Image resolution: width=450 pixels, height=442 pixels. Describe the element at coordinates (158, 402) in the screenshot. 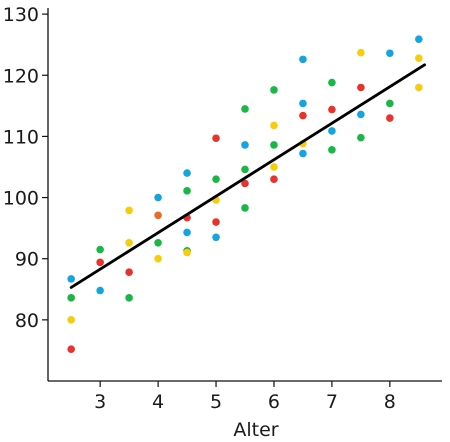

I see `x-tick-label: 4` at that location.